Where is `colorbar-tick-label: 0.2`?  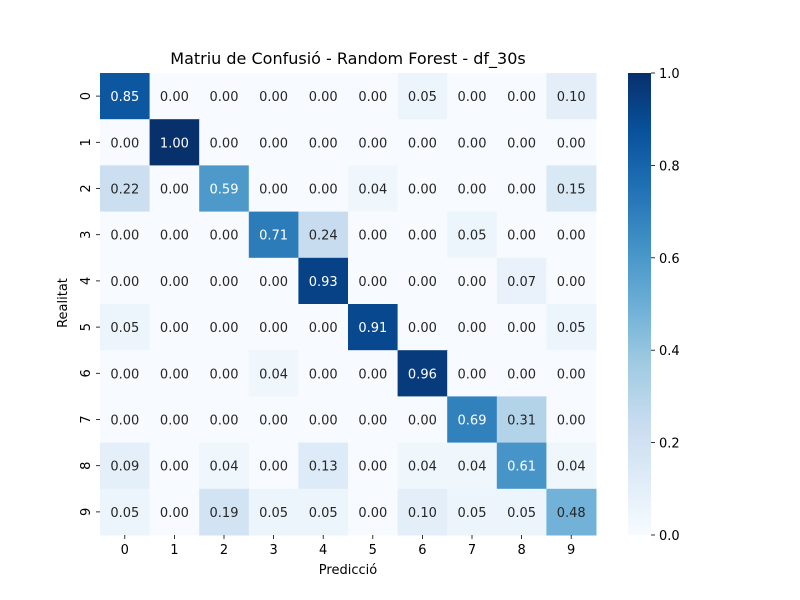
colorbar-tick-label: 0.2 is located at coordinates (669, 444).